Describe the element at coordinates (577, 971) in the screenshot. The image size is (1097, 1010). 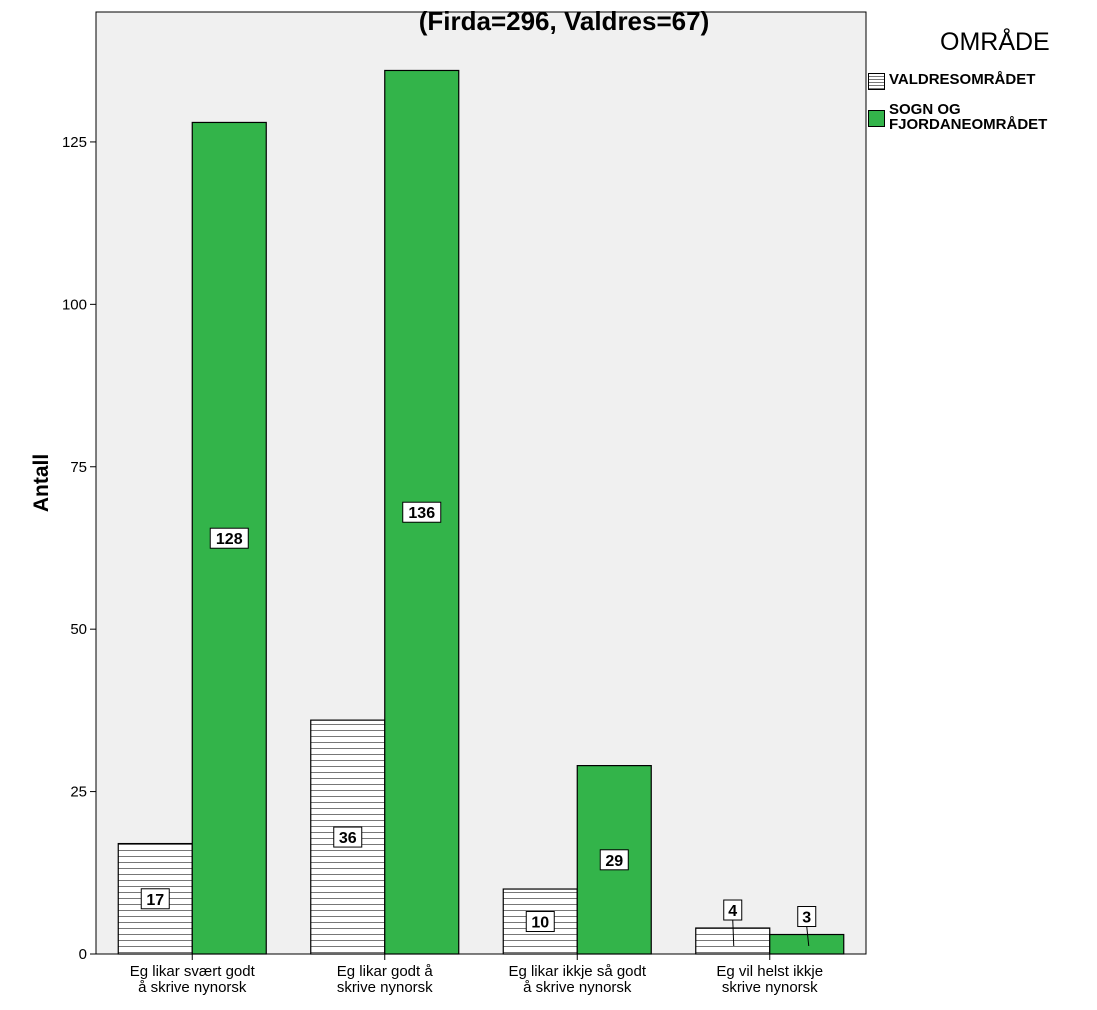
I see `x-tick-label: Eg likar ikkje så godt` at that location.